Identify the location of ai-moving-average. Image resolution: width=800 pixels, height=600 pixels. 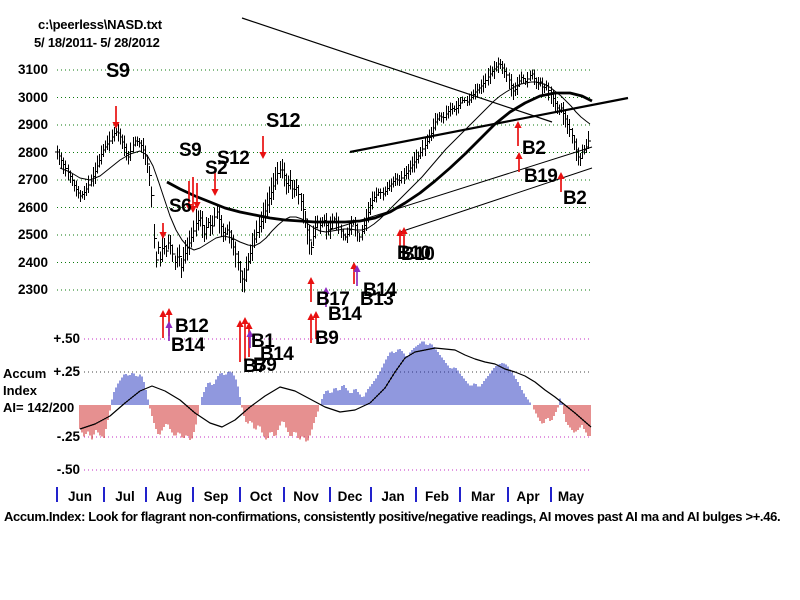
(335, 388).